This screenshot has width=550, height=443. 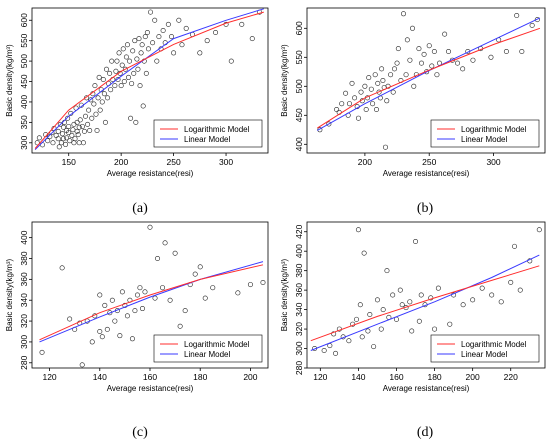 What do you see at coordinates (24, 321) in the screenshot?
I see `y-tick-label: 320` at bounding box center [24, 321].